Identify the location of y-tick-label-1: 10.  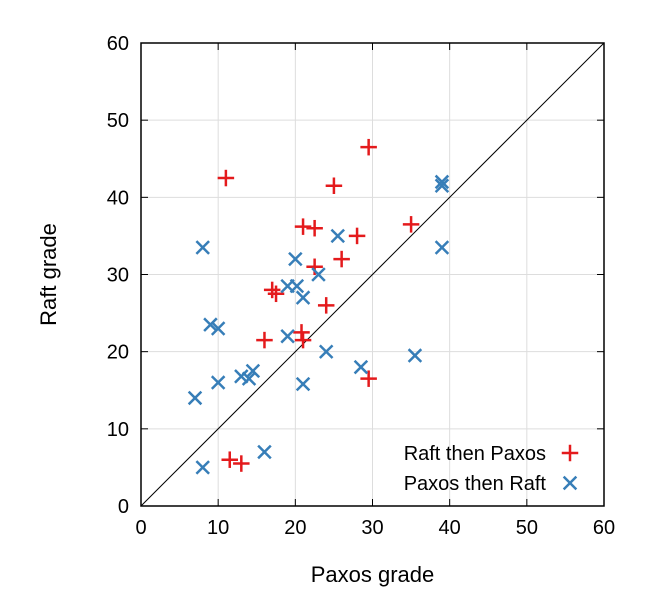
(118, 430).